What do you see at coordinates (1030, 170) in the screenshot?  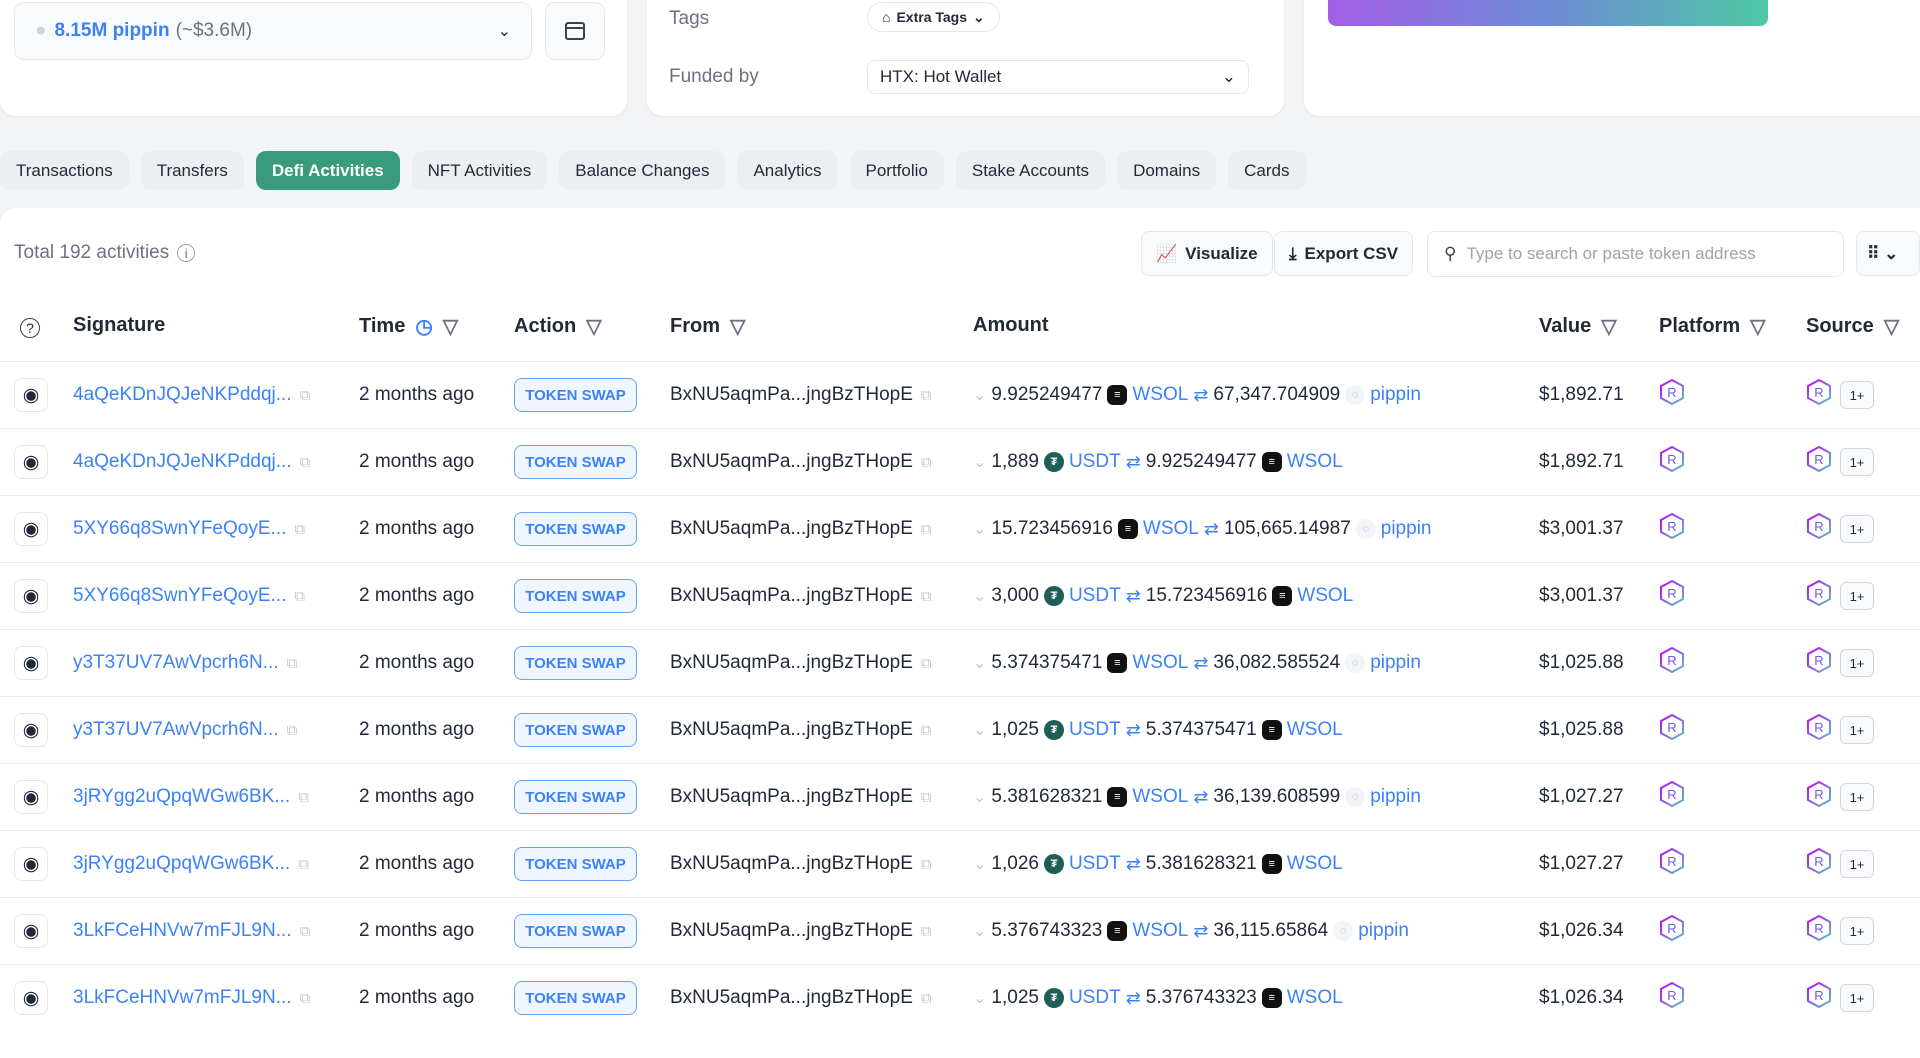 I see `tab-stake-accounts: Stake Accounts` at bounding box center [1030, 170].